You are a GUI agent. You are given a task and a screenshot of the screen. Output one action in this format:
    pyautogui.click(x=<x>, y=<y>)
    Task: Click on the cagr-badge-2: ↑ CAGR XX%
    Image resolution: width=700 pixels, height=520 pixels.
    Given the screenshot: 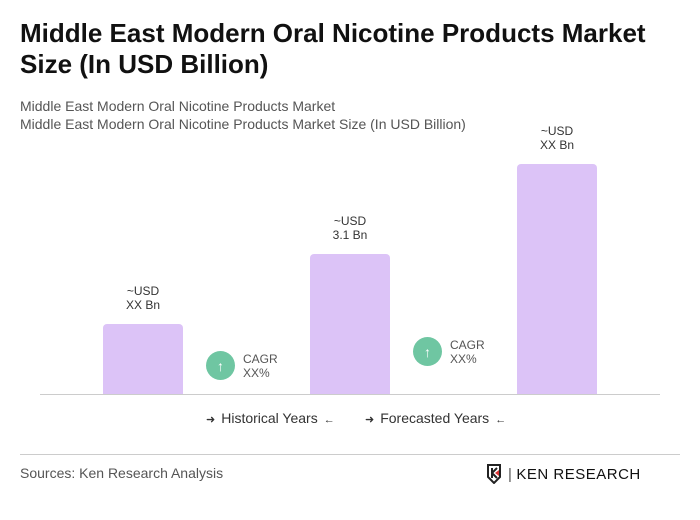 What is the action you would take?
    pyautogui.click(x=449, y=351)
    